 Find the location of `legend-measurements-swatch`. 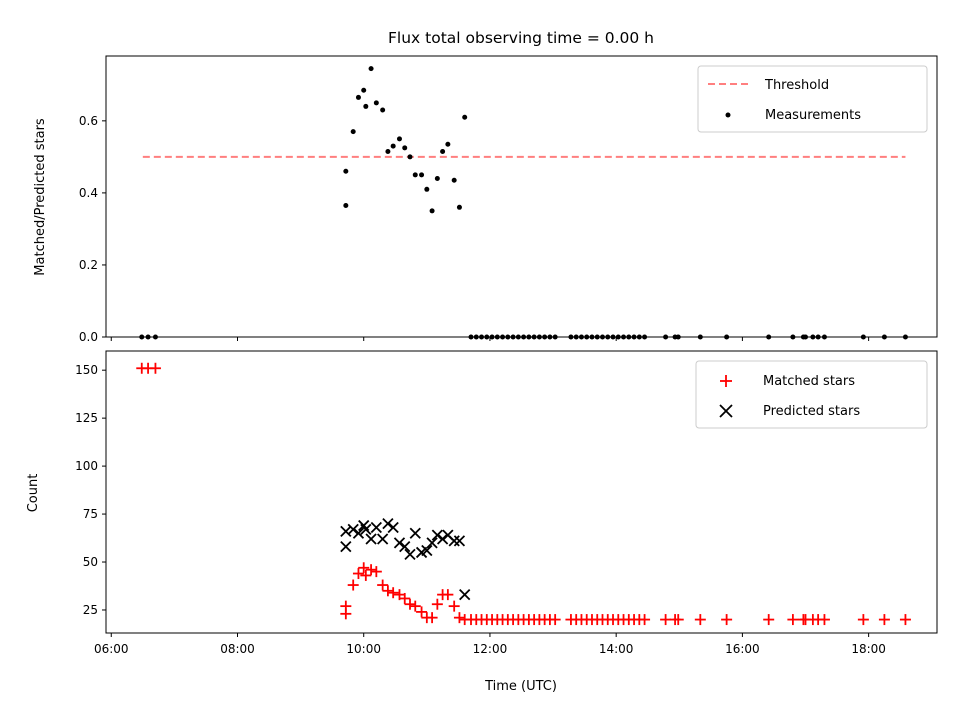

legend-measurements-swatch is located at coordinates (728, 115).